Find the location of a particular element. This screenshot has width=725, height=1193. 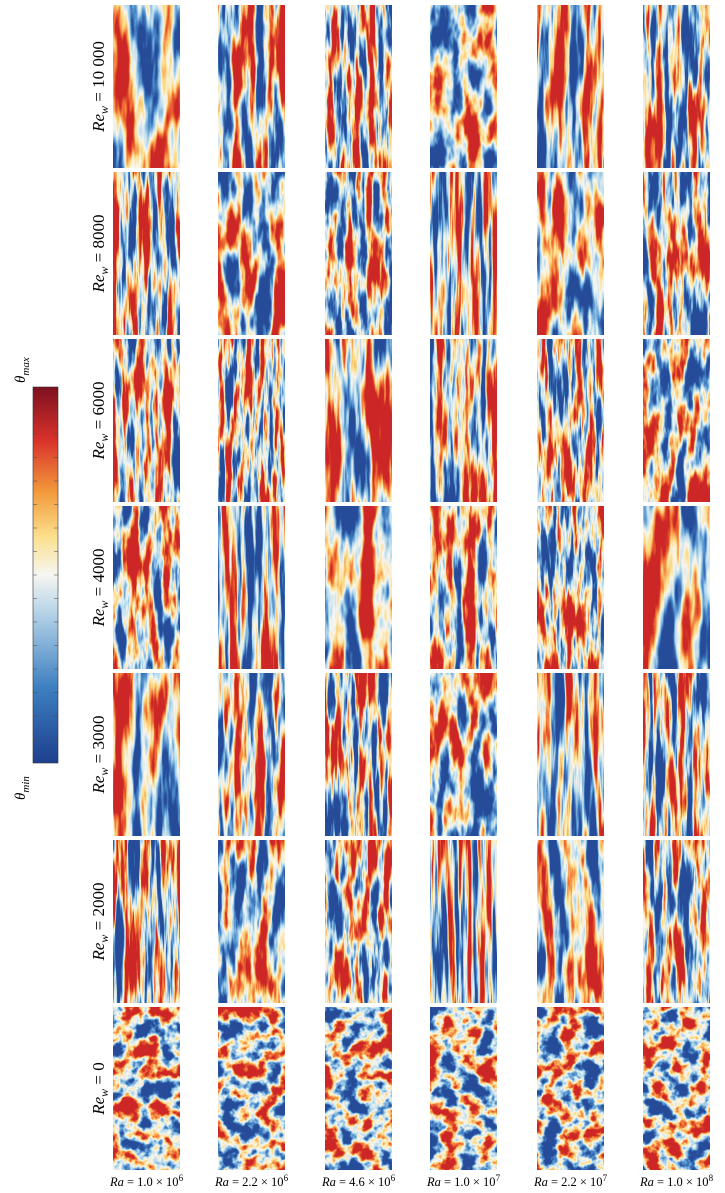

row-label: Rew = 8000 is located at coordinates (100, 253).